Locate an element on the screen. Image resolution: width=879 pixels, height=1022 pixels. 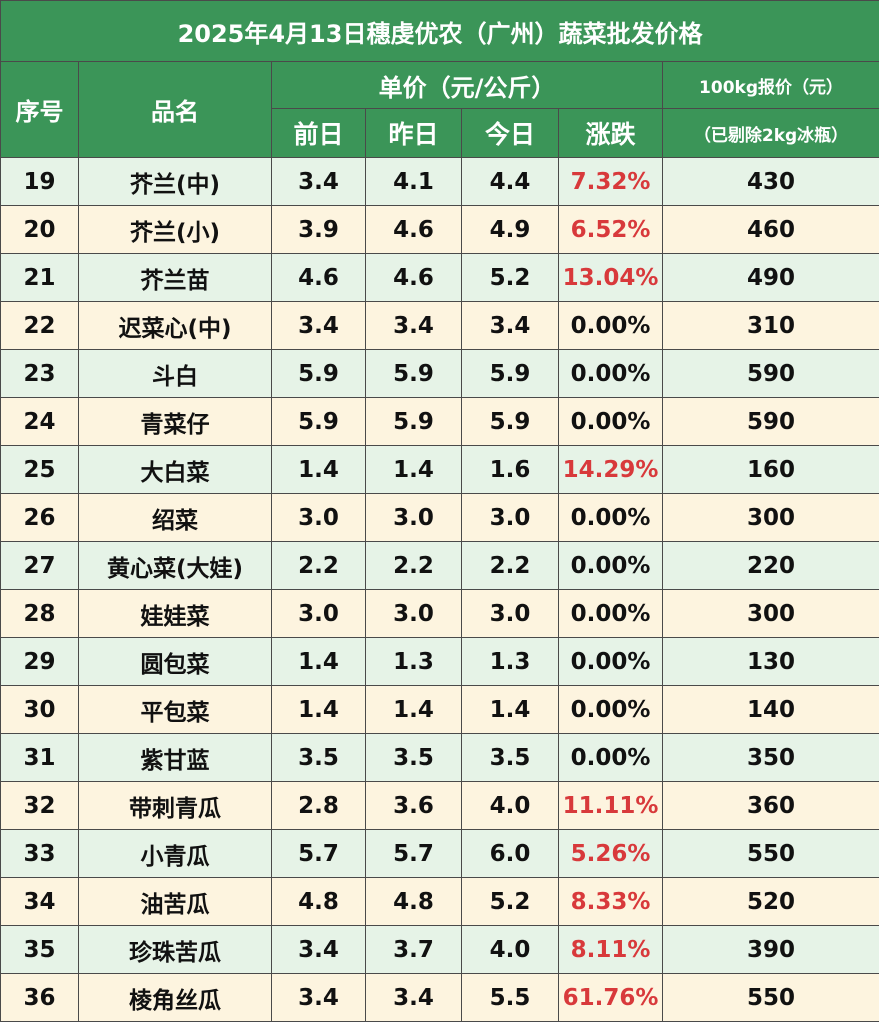
cell-today: 2.2 is located at coordinates (510, 566).